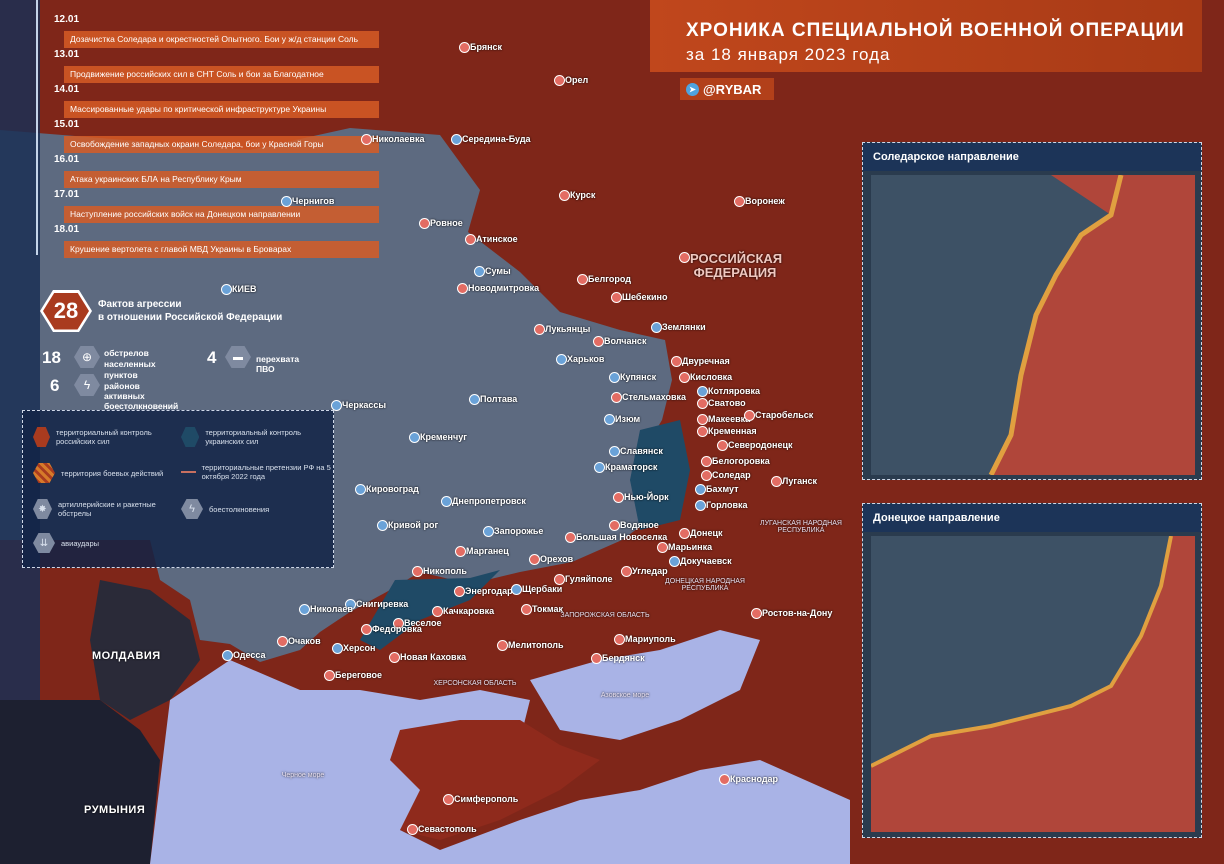 Image resolution: width=1224 pixels, height=864 pixels. Describe the element at coordinates (441, 223) in the screenshot. I see `city-marker: Ровное` at that location.